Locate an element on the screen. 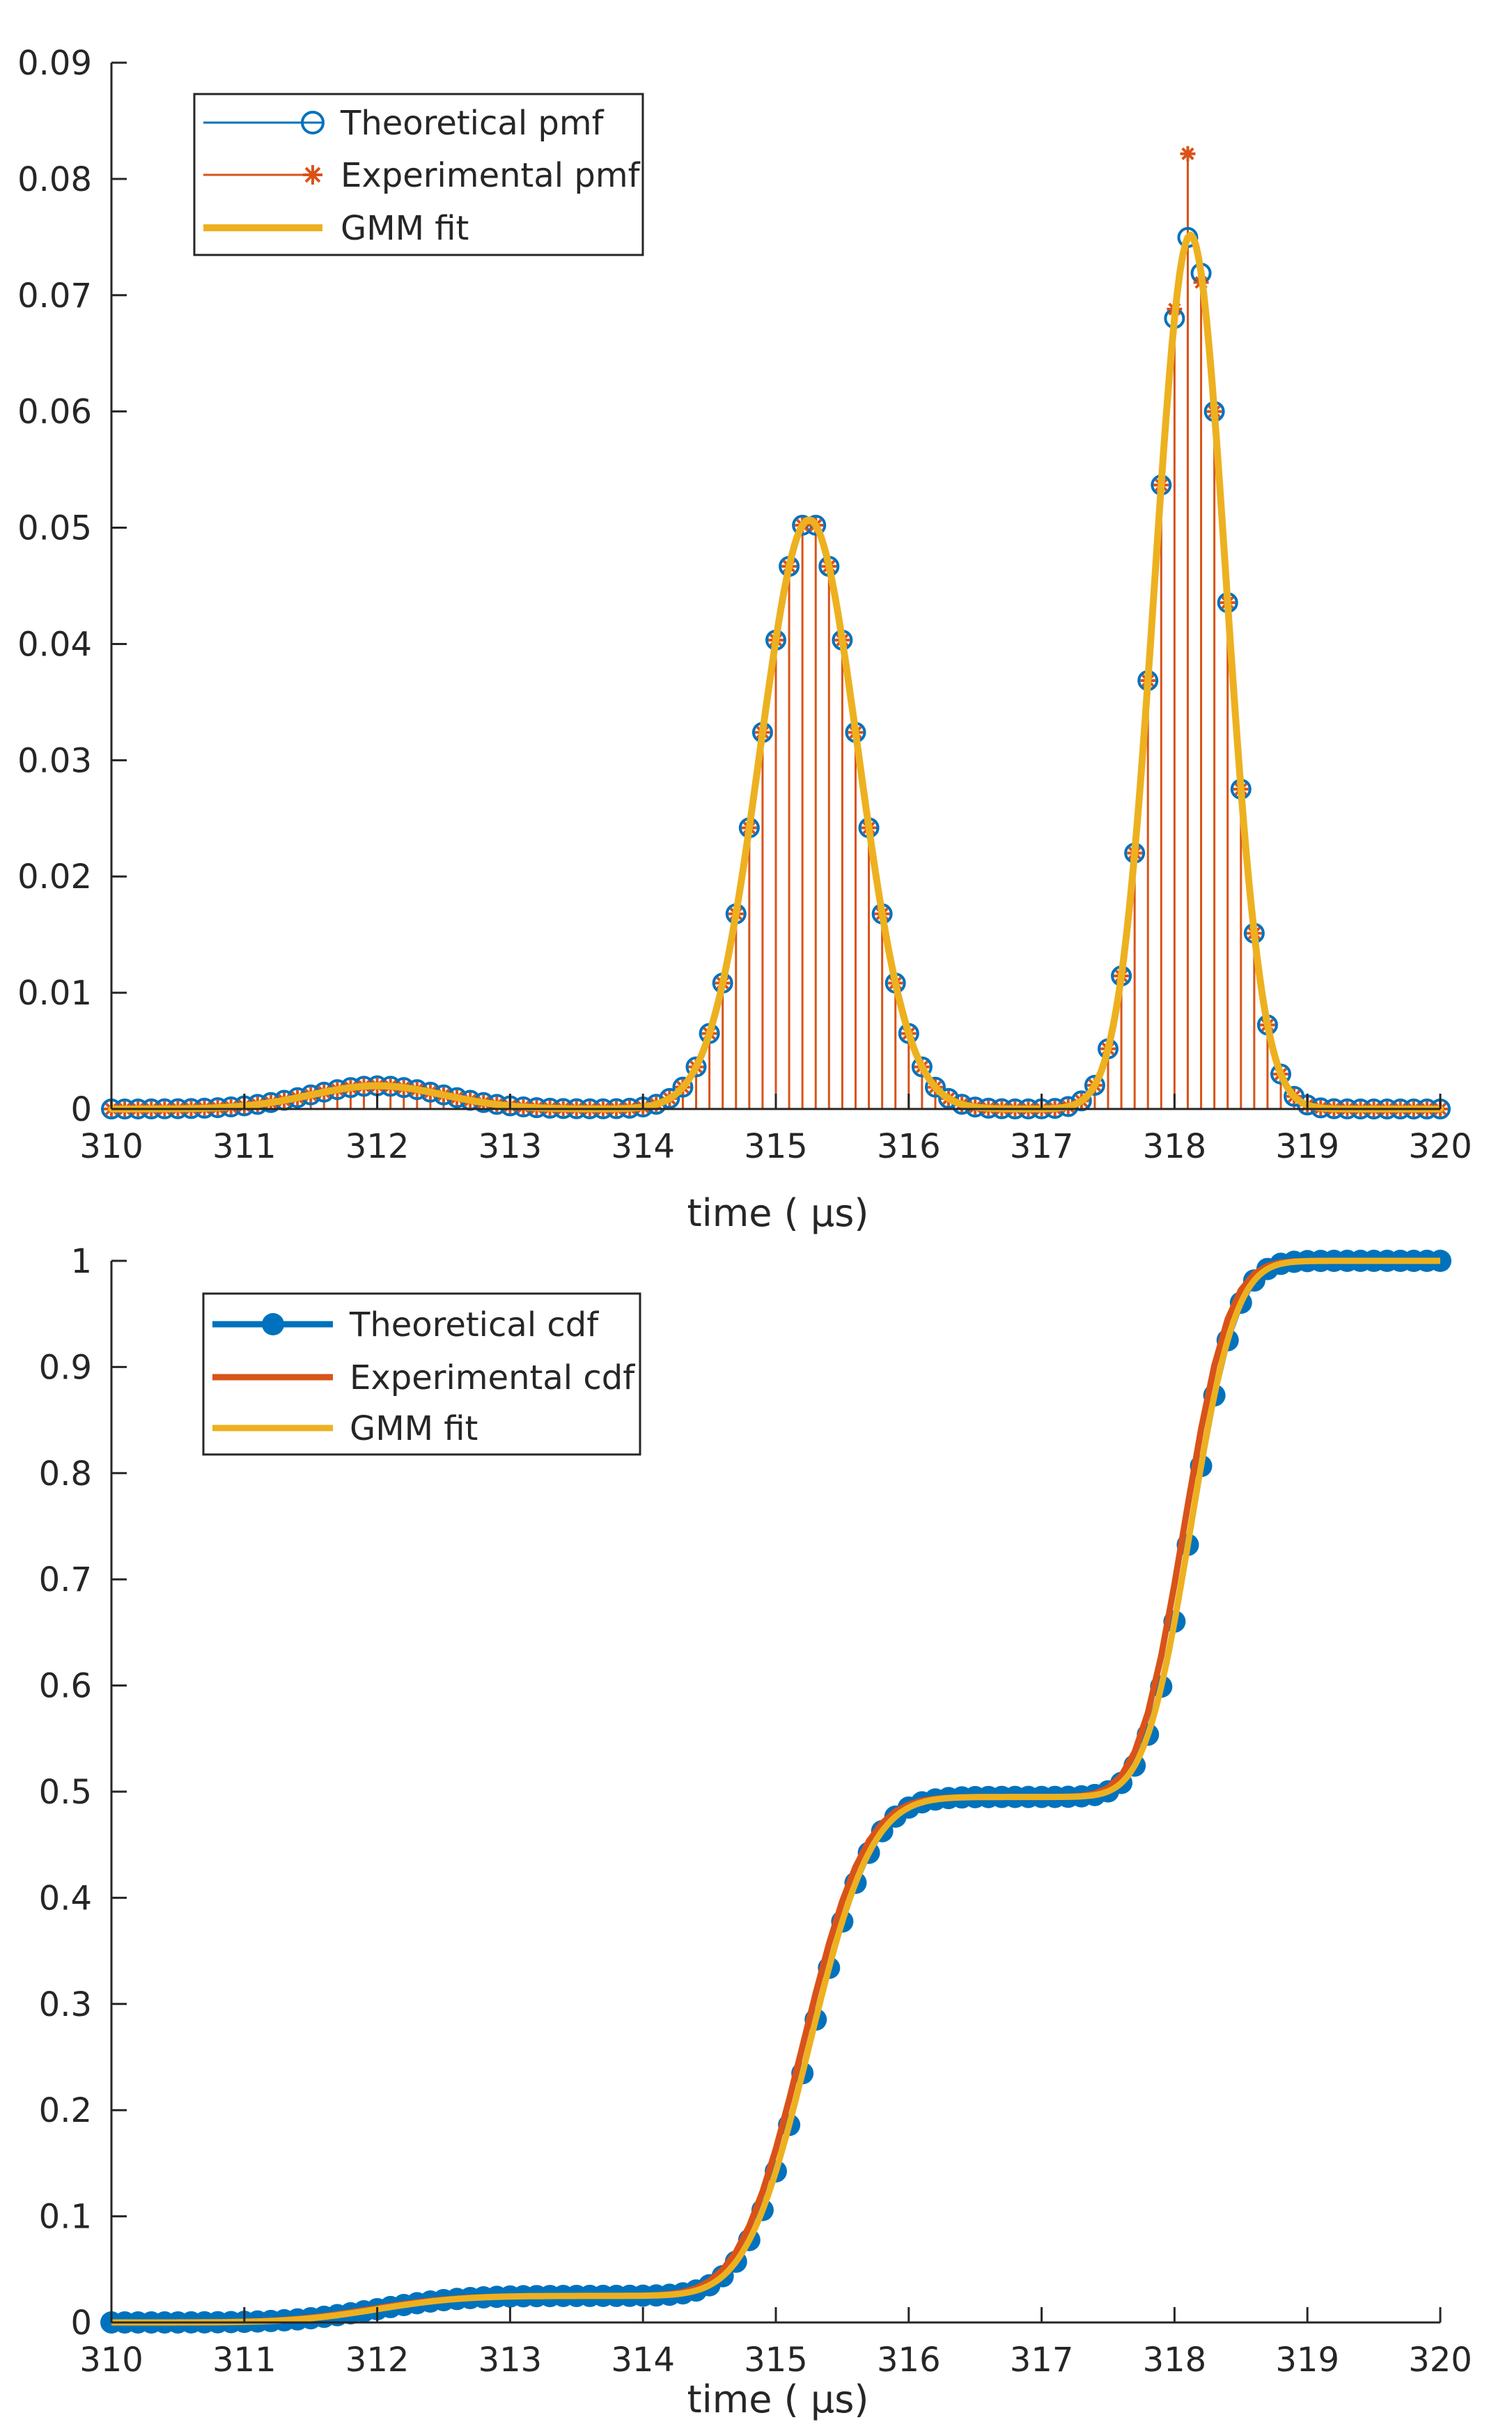 The height and width of the screenshot is (2436, 1512). legend-gmm-fit-cdf-label: GMM fit is located at coordinates (414, 1429).